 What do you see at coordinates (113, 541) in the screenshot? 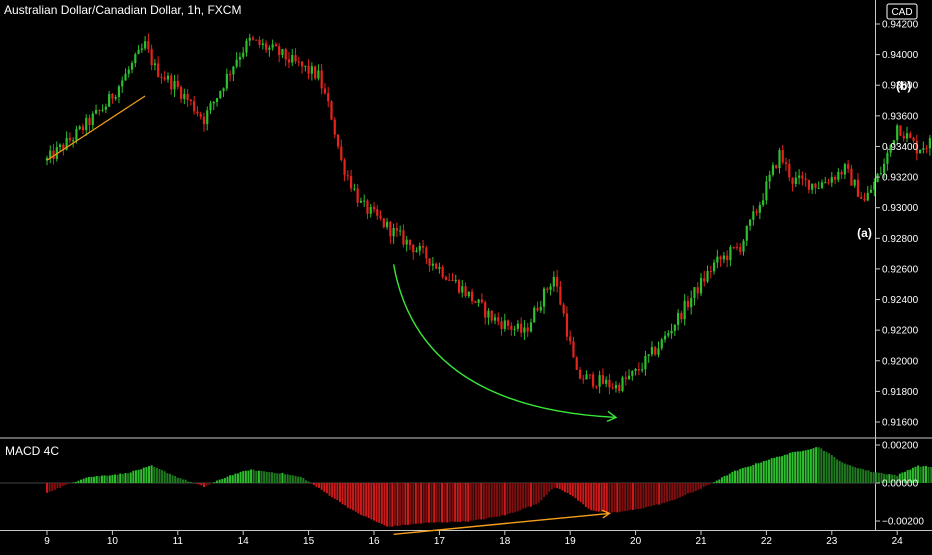
I see `time-tick-label: 10` at bounding box center [113, 541].